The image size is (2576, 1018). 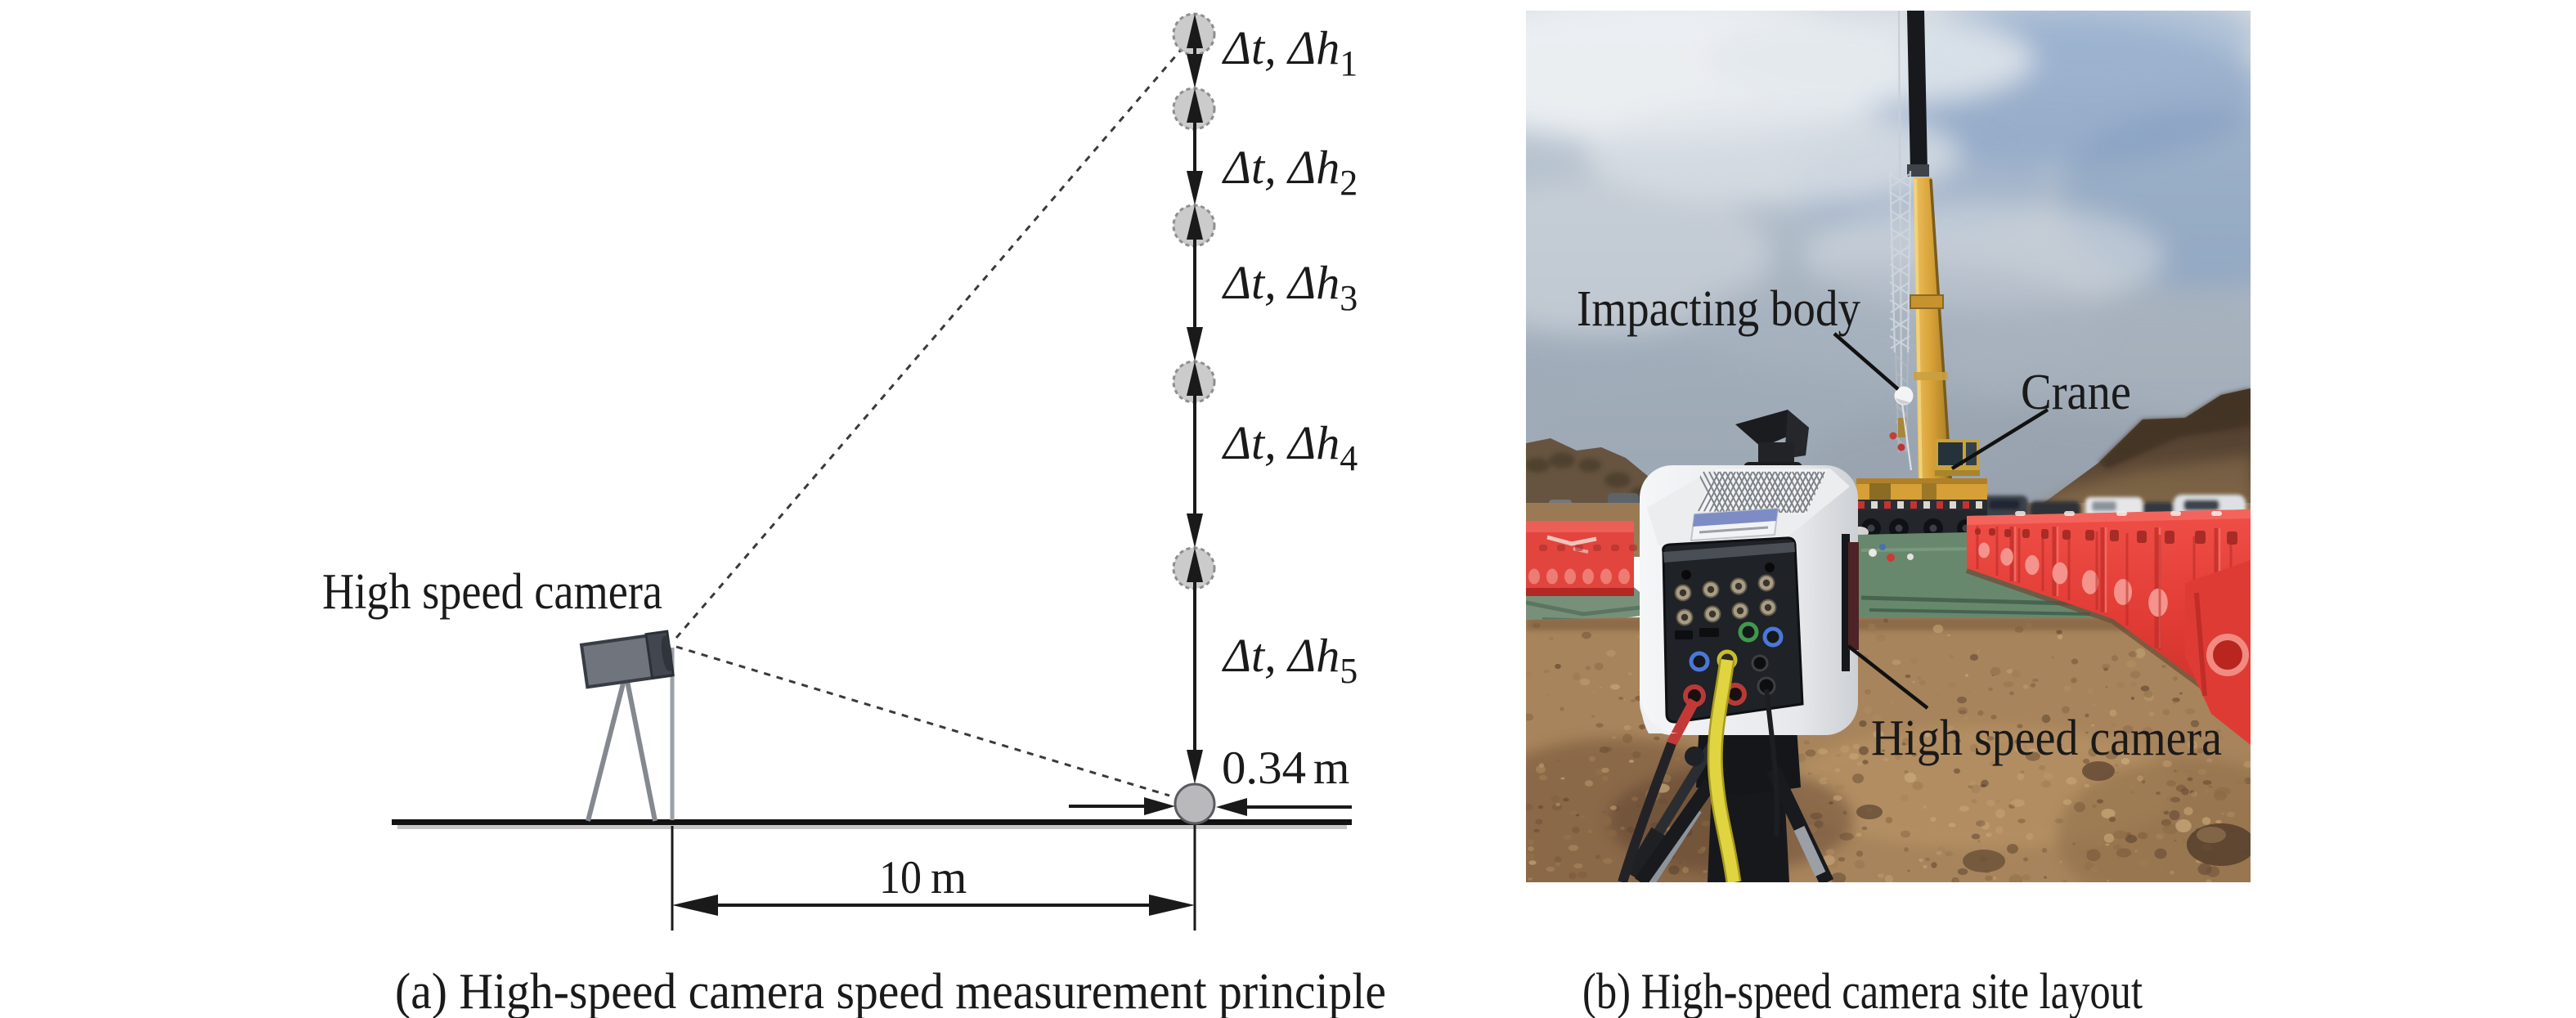 I want to click on svg-text: Δt, Δh5, so click(x=1290, y=660).